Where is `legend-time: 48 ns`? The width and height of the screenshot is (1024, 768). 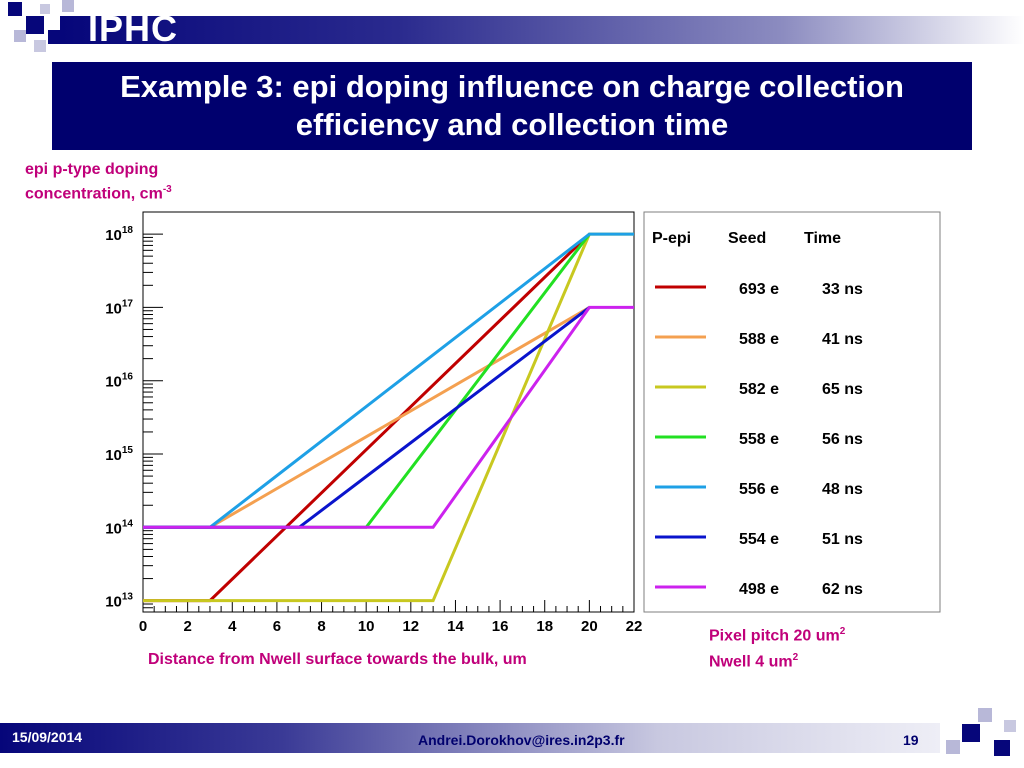
legend-time: 48 ns is located at coordinates (842, 489).